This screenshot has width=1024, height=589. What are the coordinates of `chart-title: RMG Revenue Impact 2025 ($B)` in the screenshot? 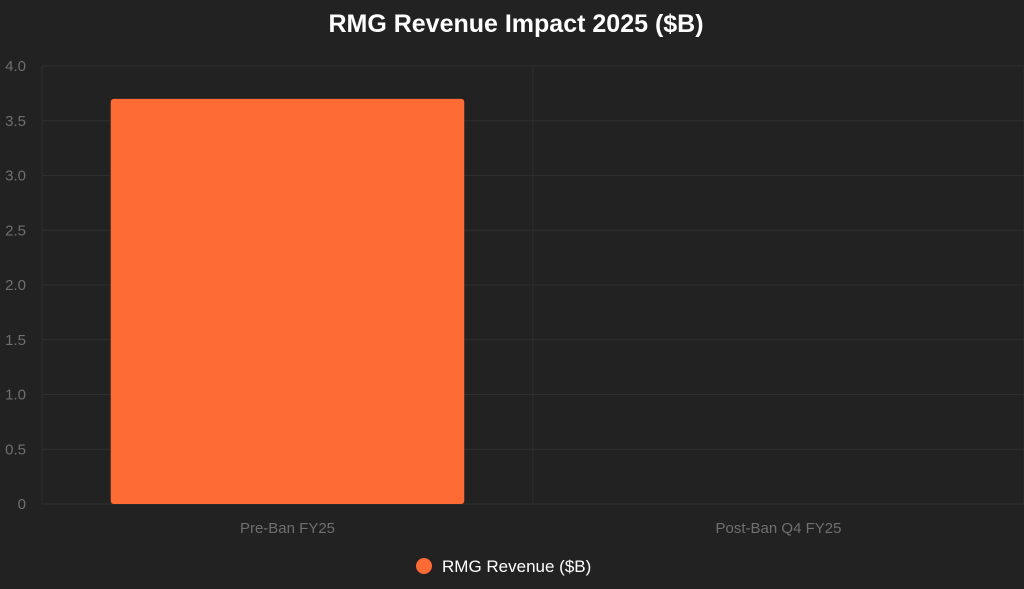 It's located at (515, 24).